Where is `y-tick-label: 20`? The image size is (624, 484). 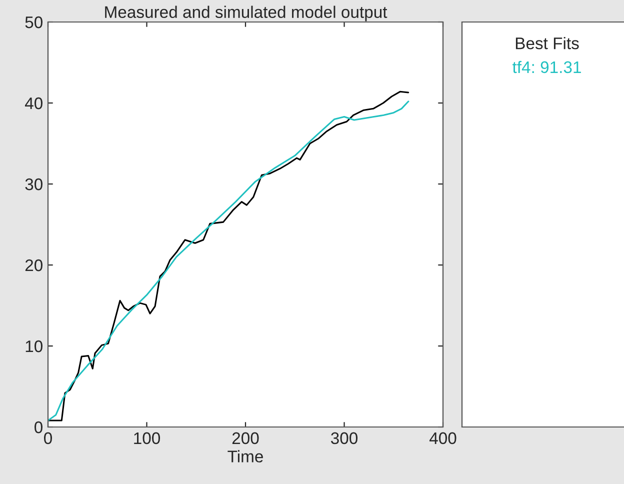
y-tick-label: 20 is located at coordinates (33, 265).